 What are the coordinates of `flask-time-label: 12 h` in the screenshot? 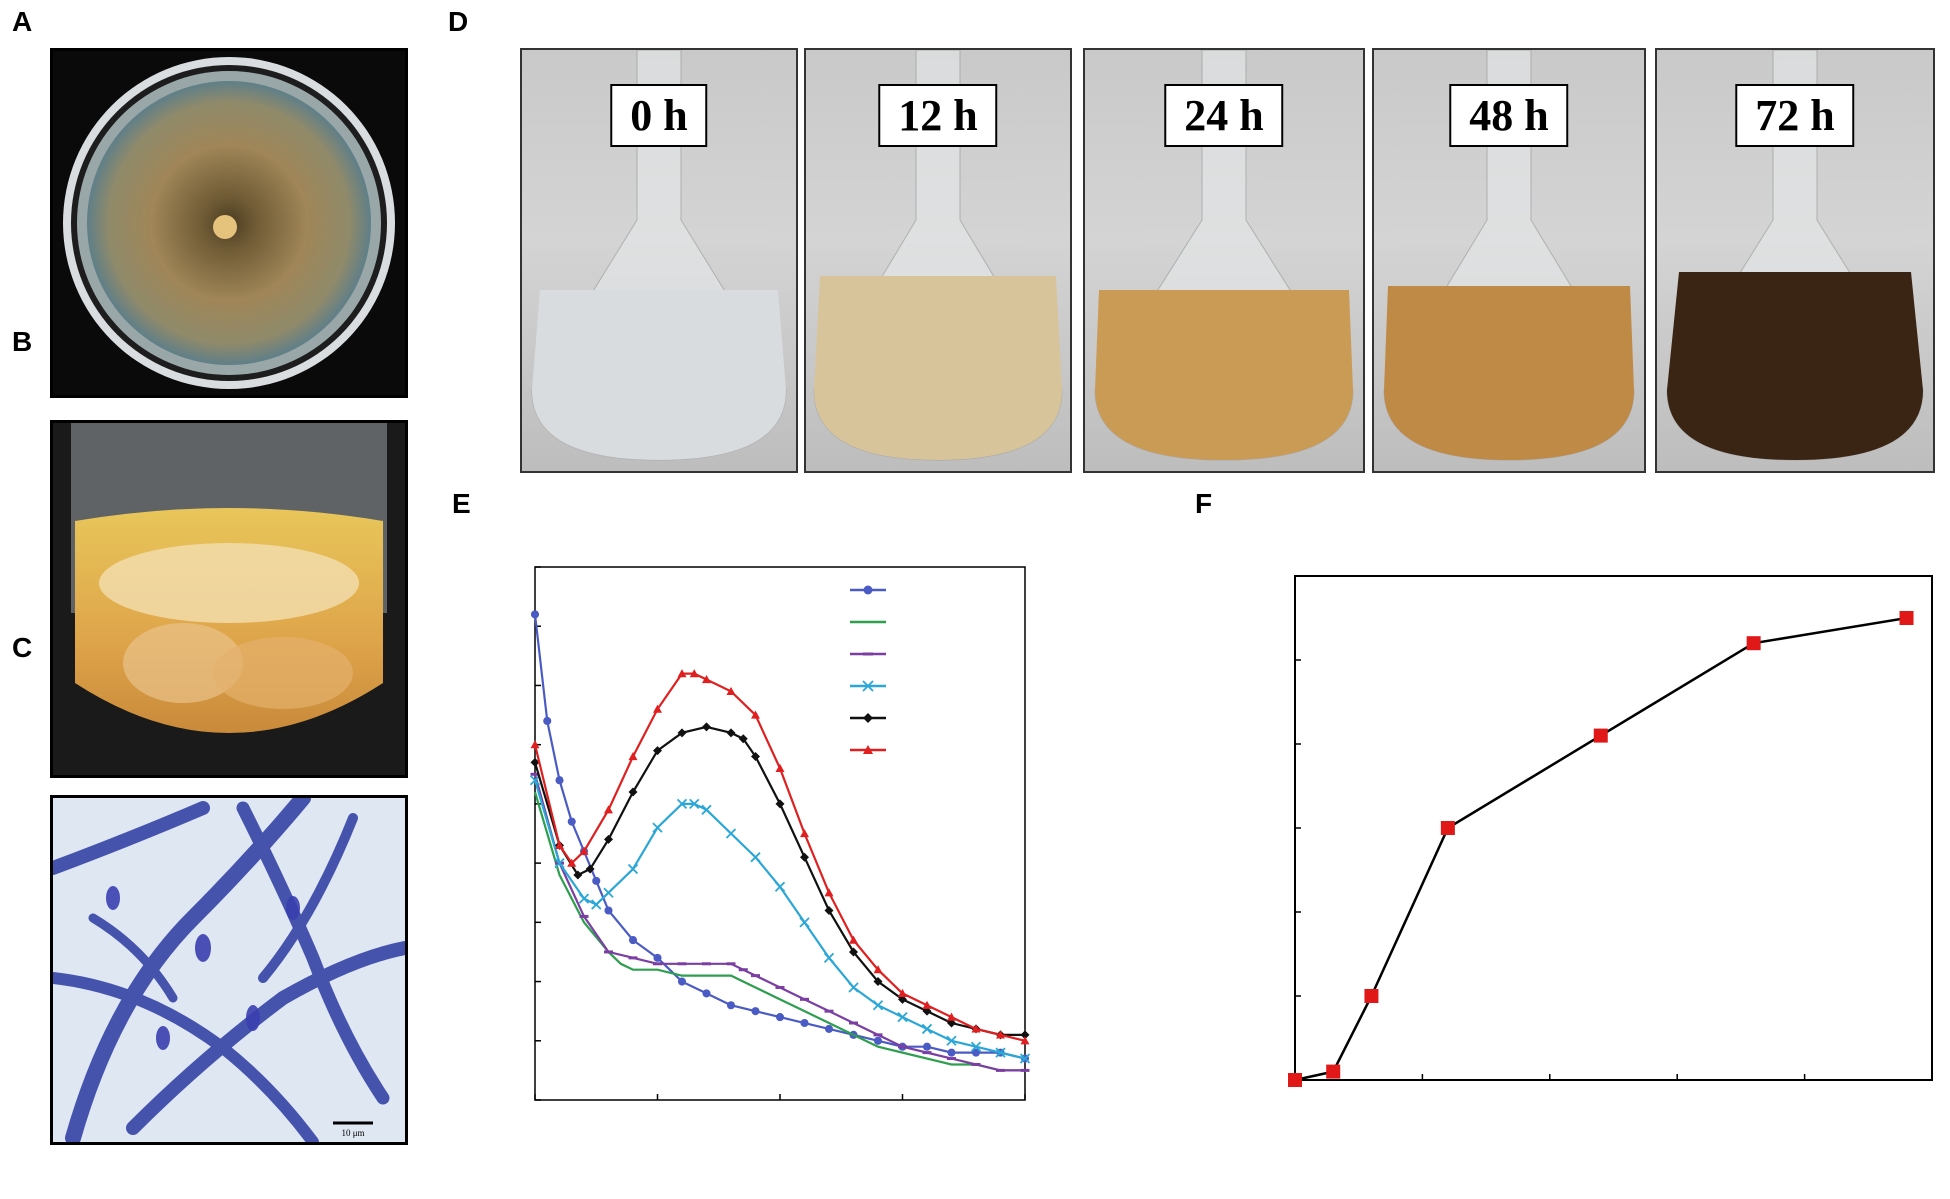 It's located at (938, 115).